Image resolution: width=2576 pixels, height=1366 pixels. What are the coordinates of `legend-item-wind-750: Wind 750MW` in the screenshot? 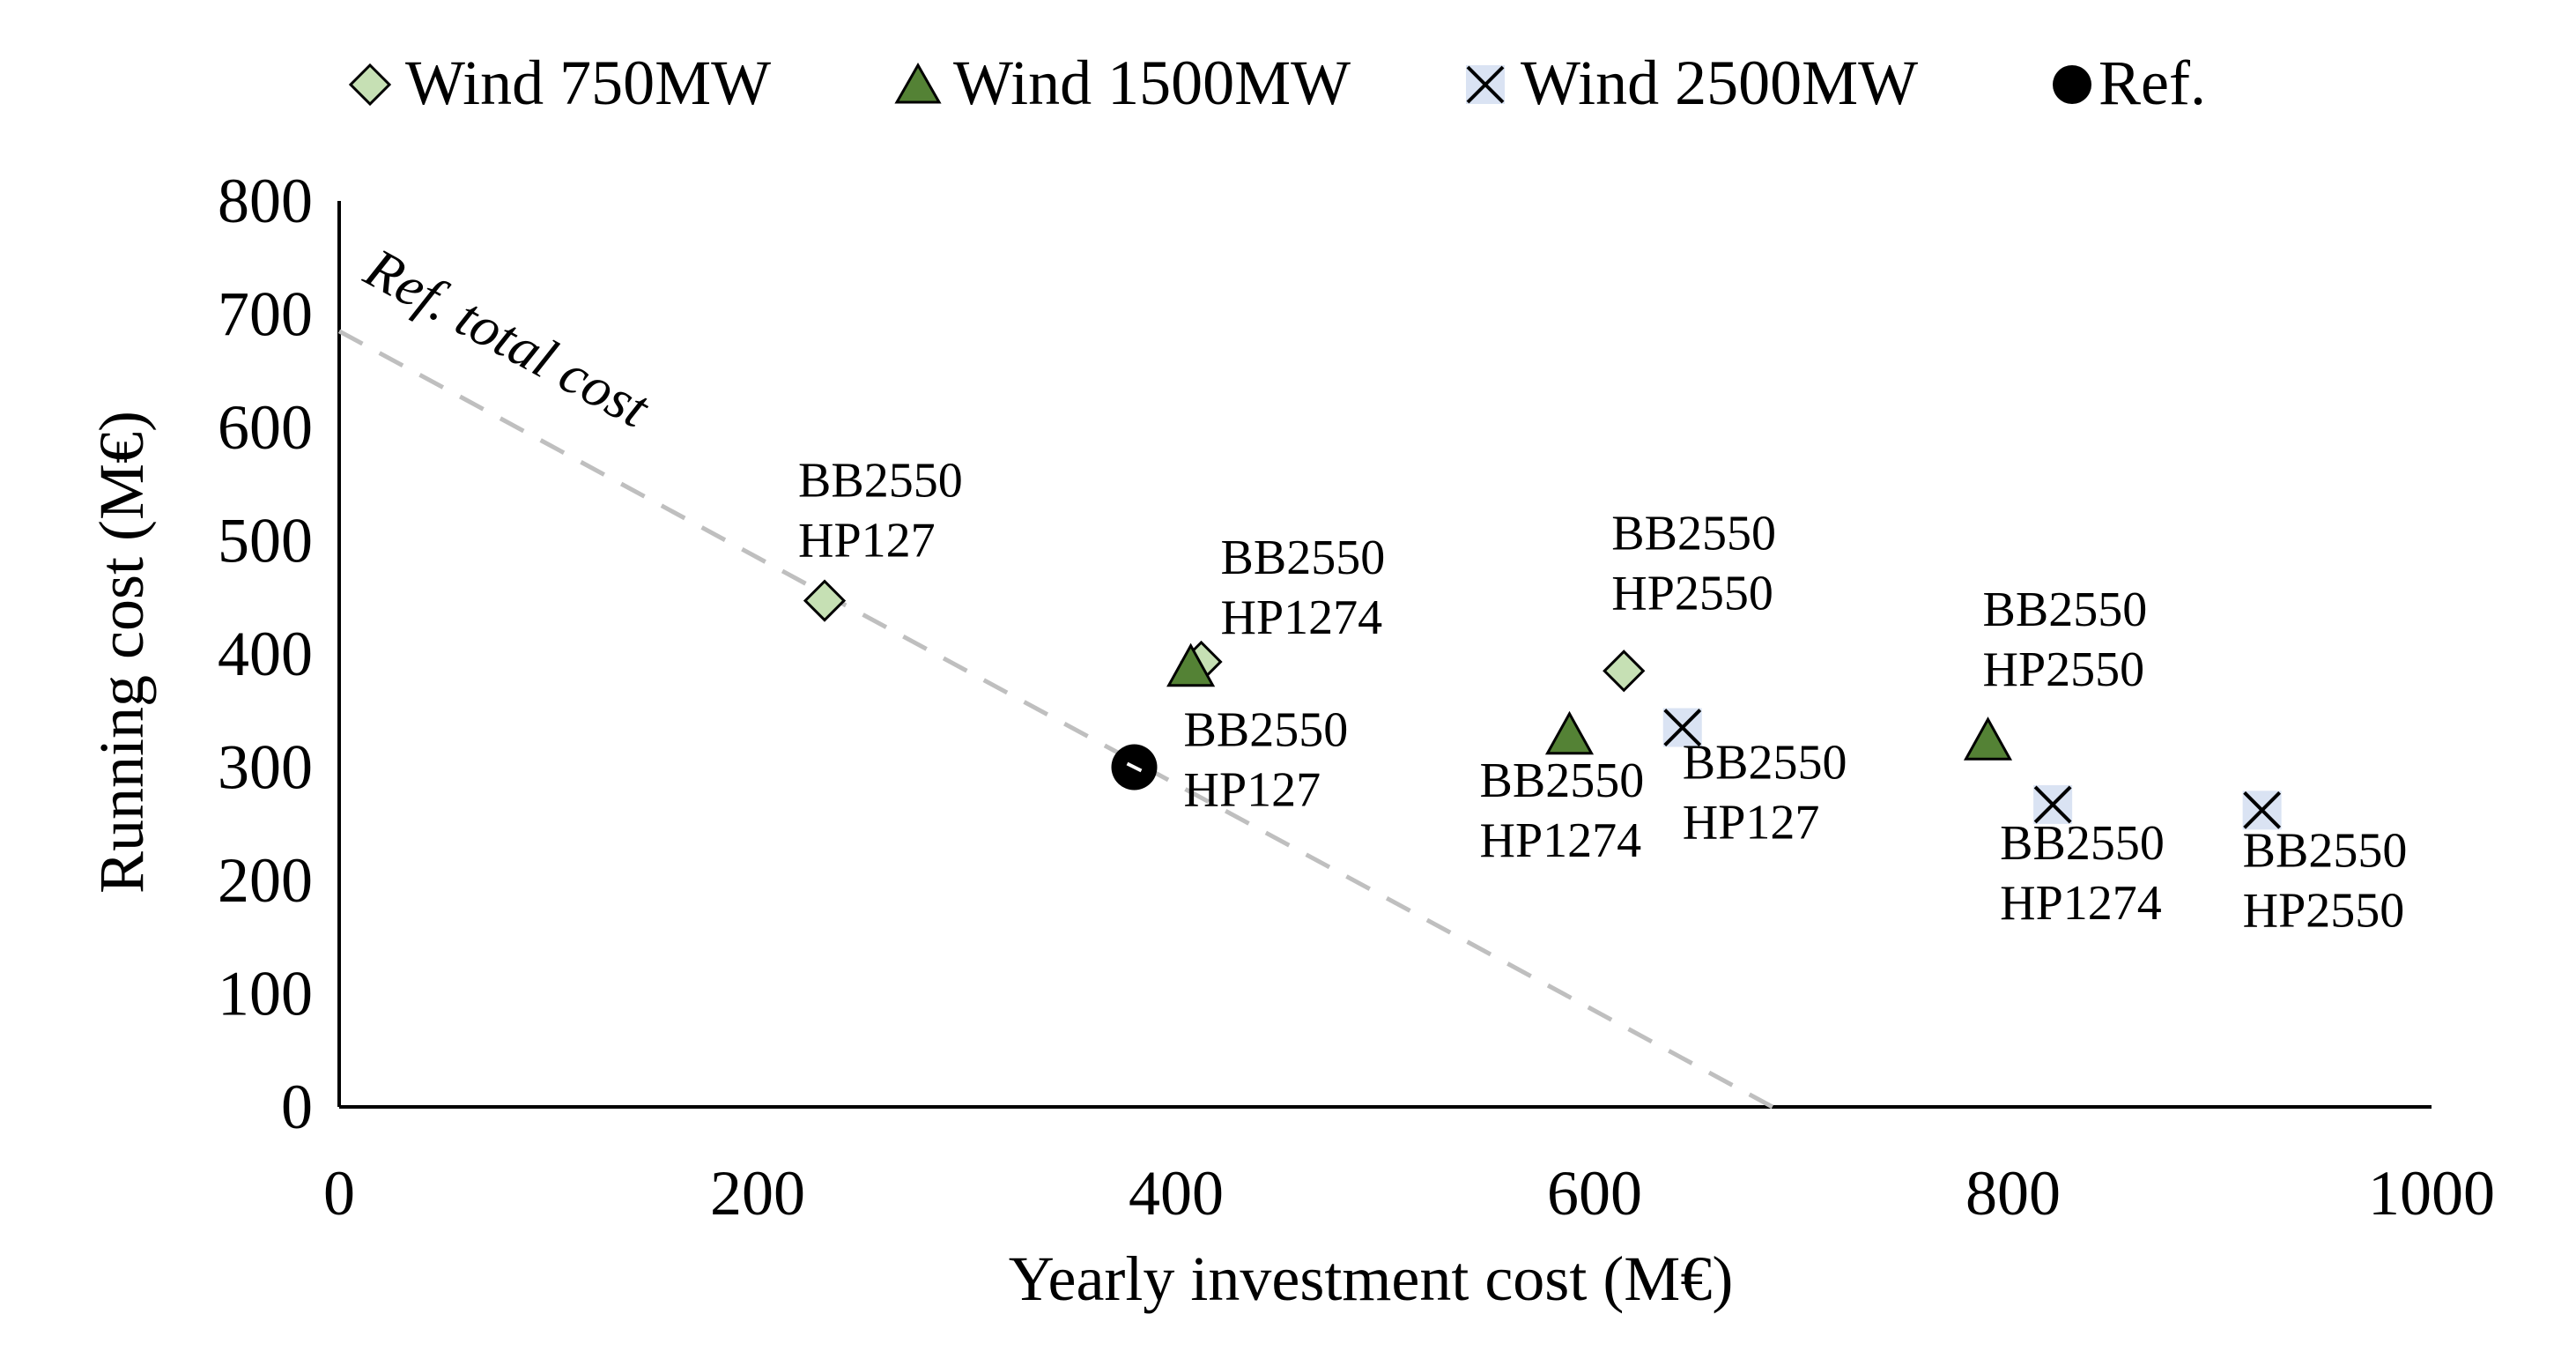 It's located at (560, 83).